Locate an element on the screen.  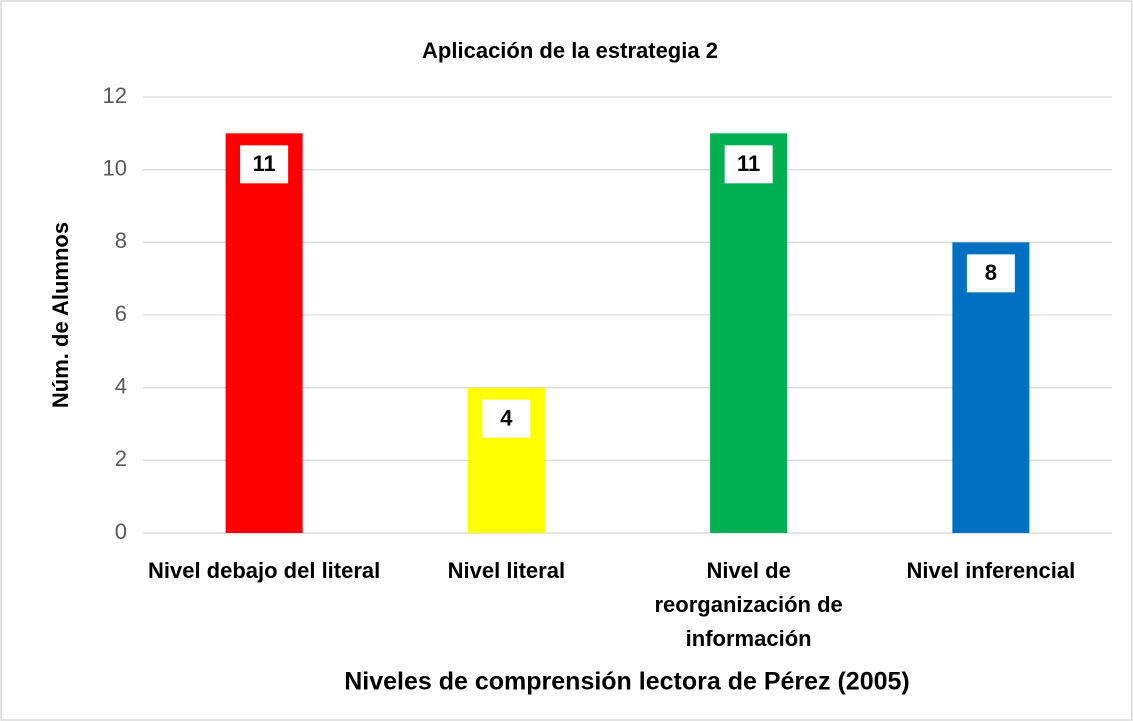
x-tick-label: Nivel inferencial is located at coordinates (991, 570).